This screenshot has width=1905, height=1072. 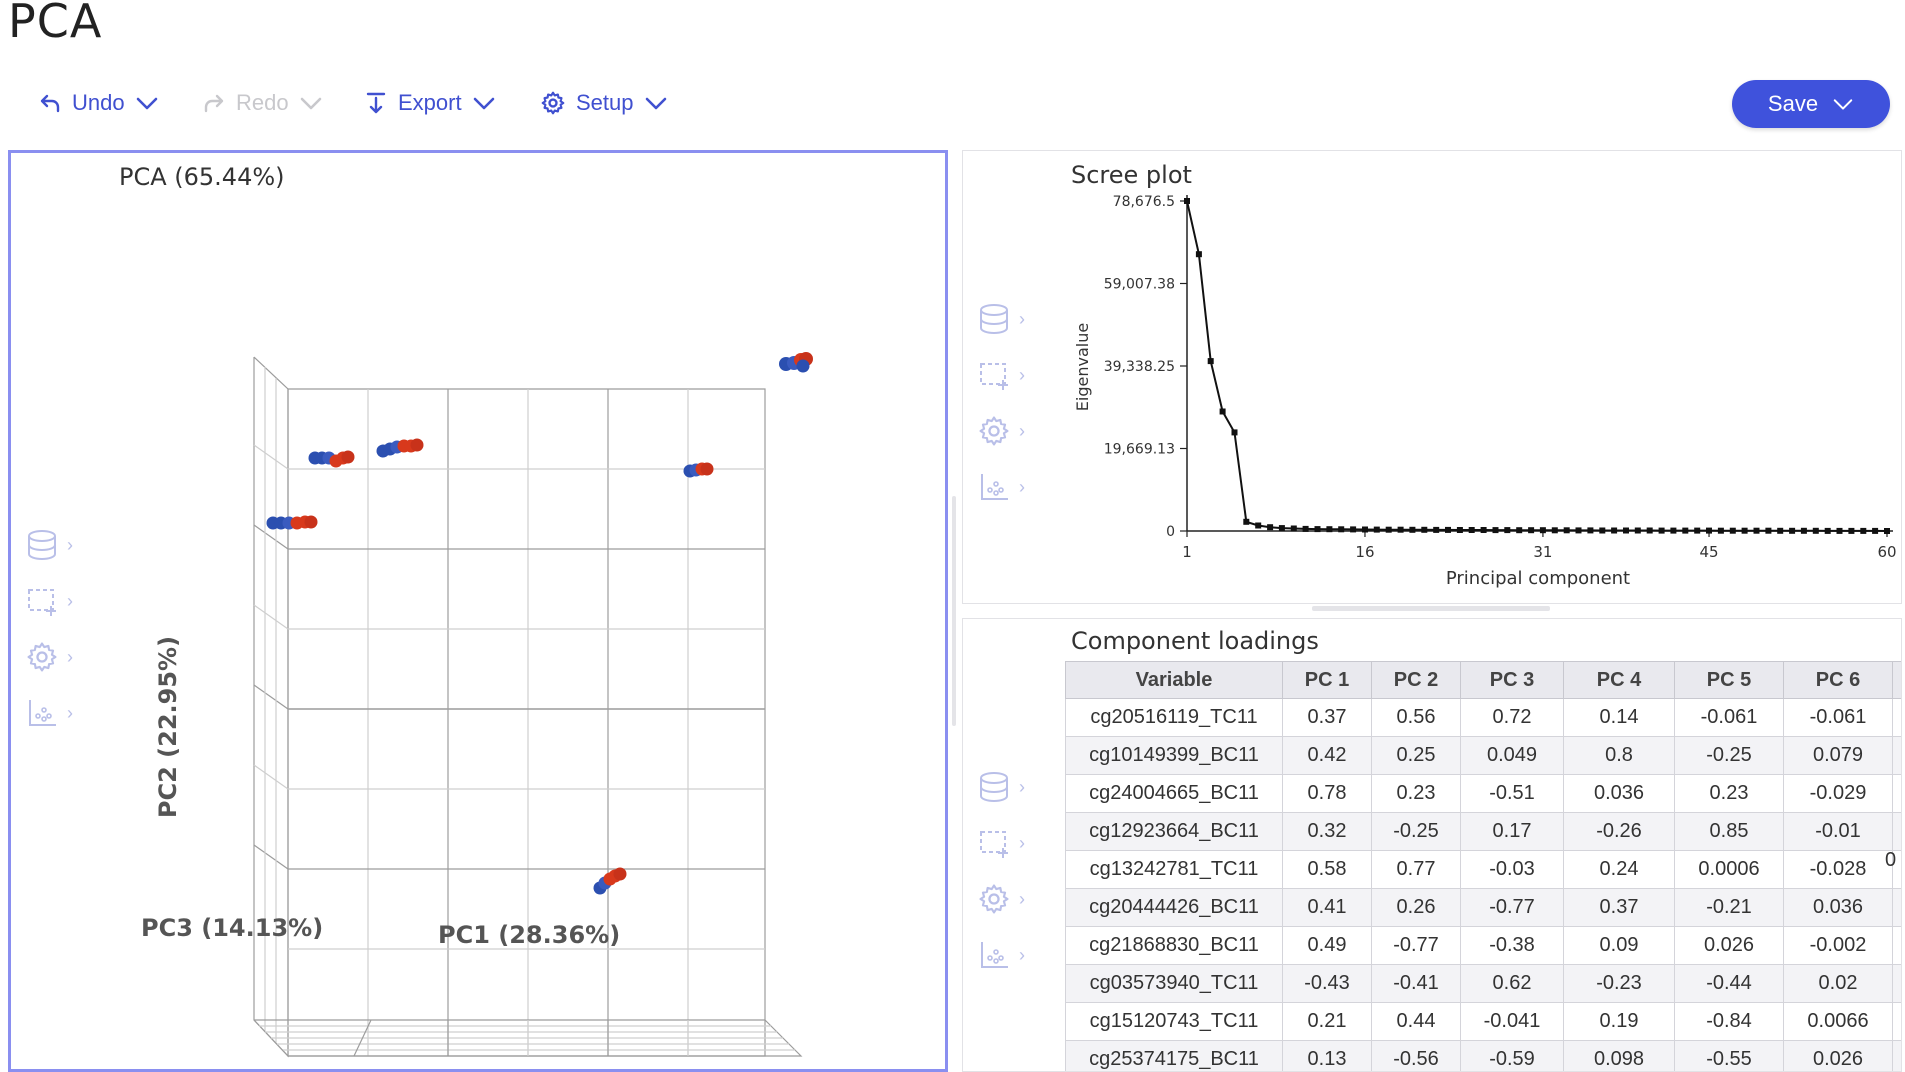 I want to click on column-header: PC 4, so click(x=1619, y=680).